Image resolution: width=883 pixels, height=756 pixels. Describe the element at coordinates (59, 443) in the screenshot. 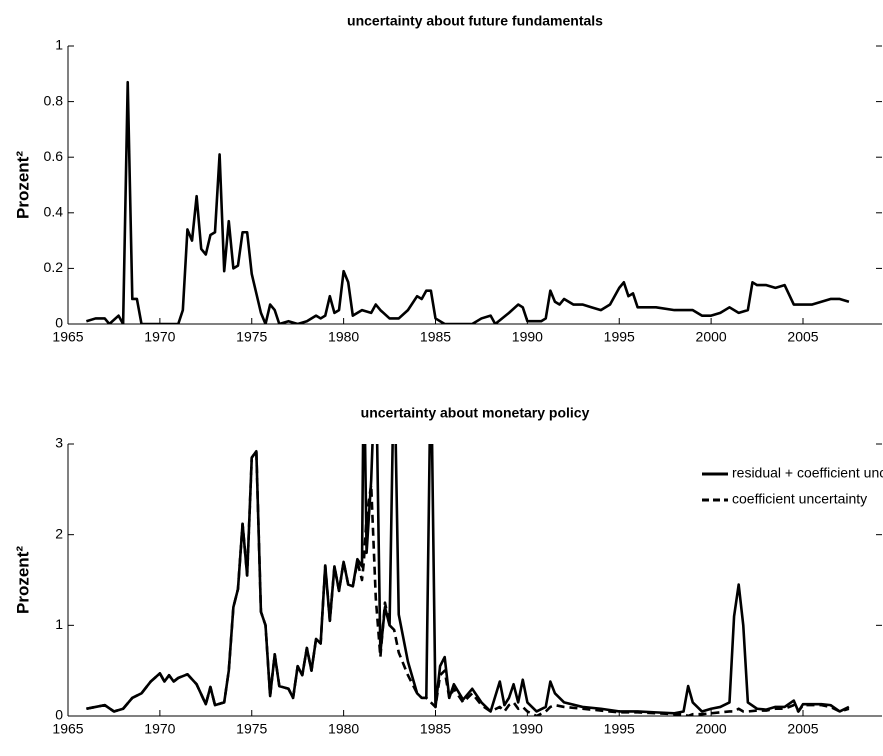

I see `y-tick-label: 3` at that location.